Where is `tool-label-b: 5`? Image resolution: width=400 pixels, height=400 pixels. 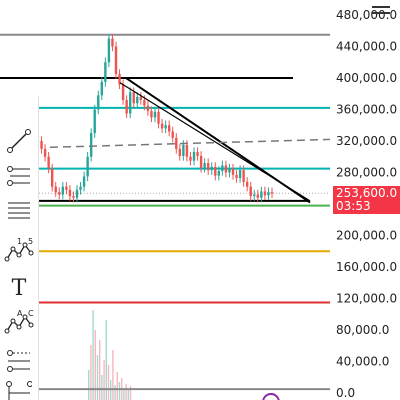 tool-label-b: 5 is located at coordinates (30, 241).